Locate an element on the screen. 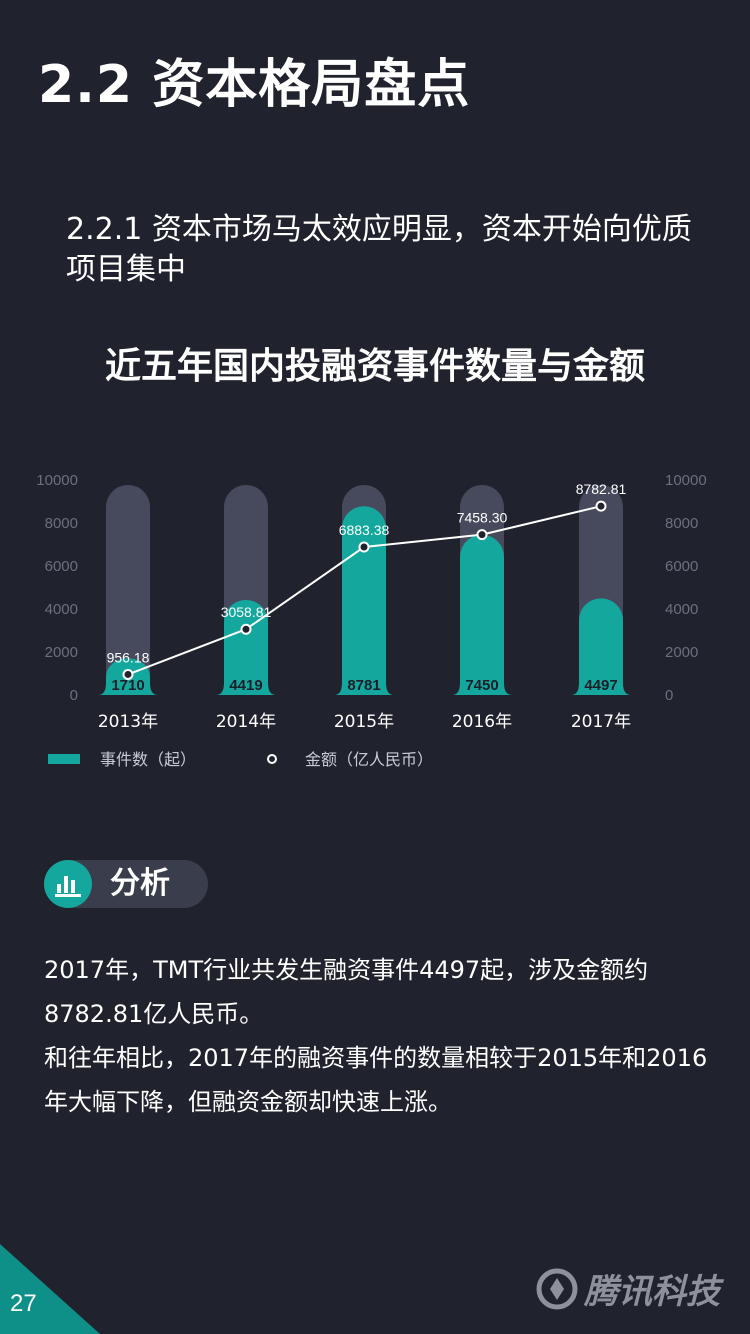  bar-value-label: 8781 is located at coordinates (363, 685).